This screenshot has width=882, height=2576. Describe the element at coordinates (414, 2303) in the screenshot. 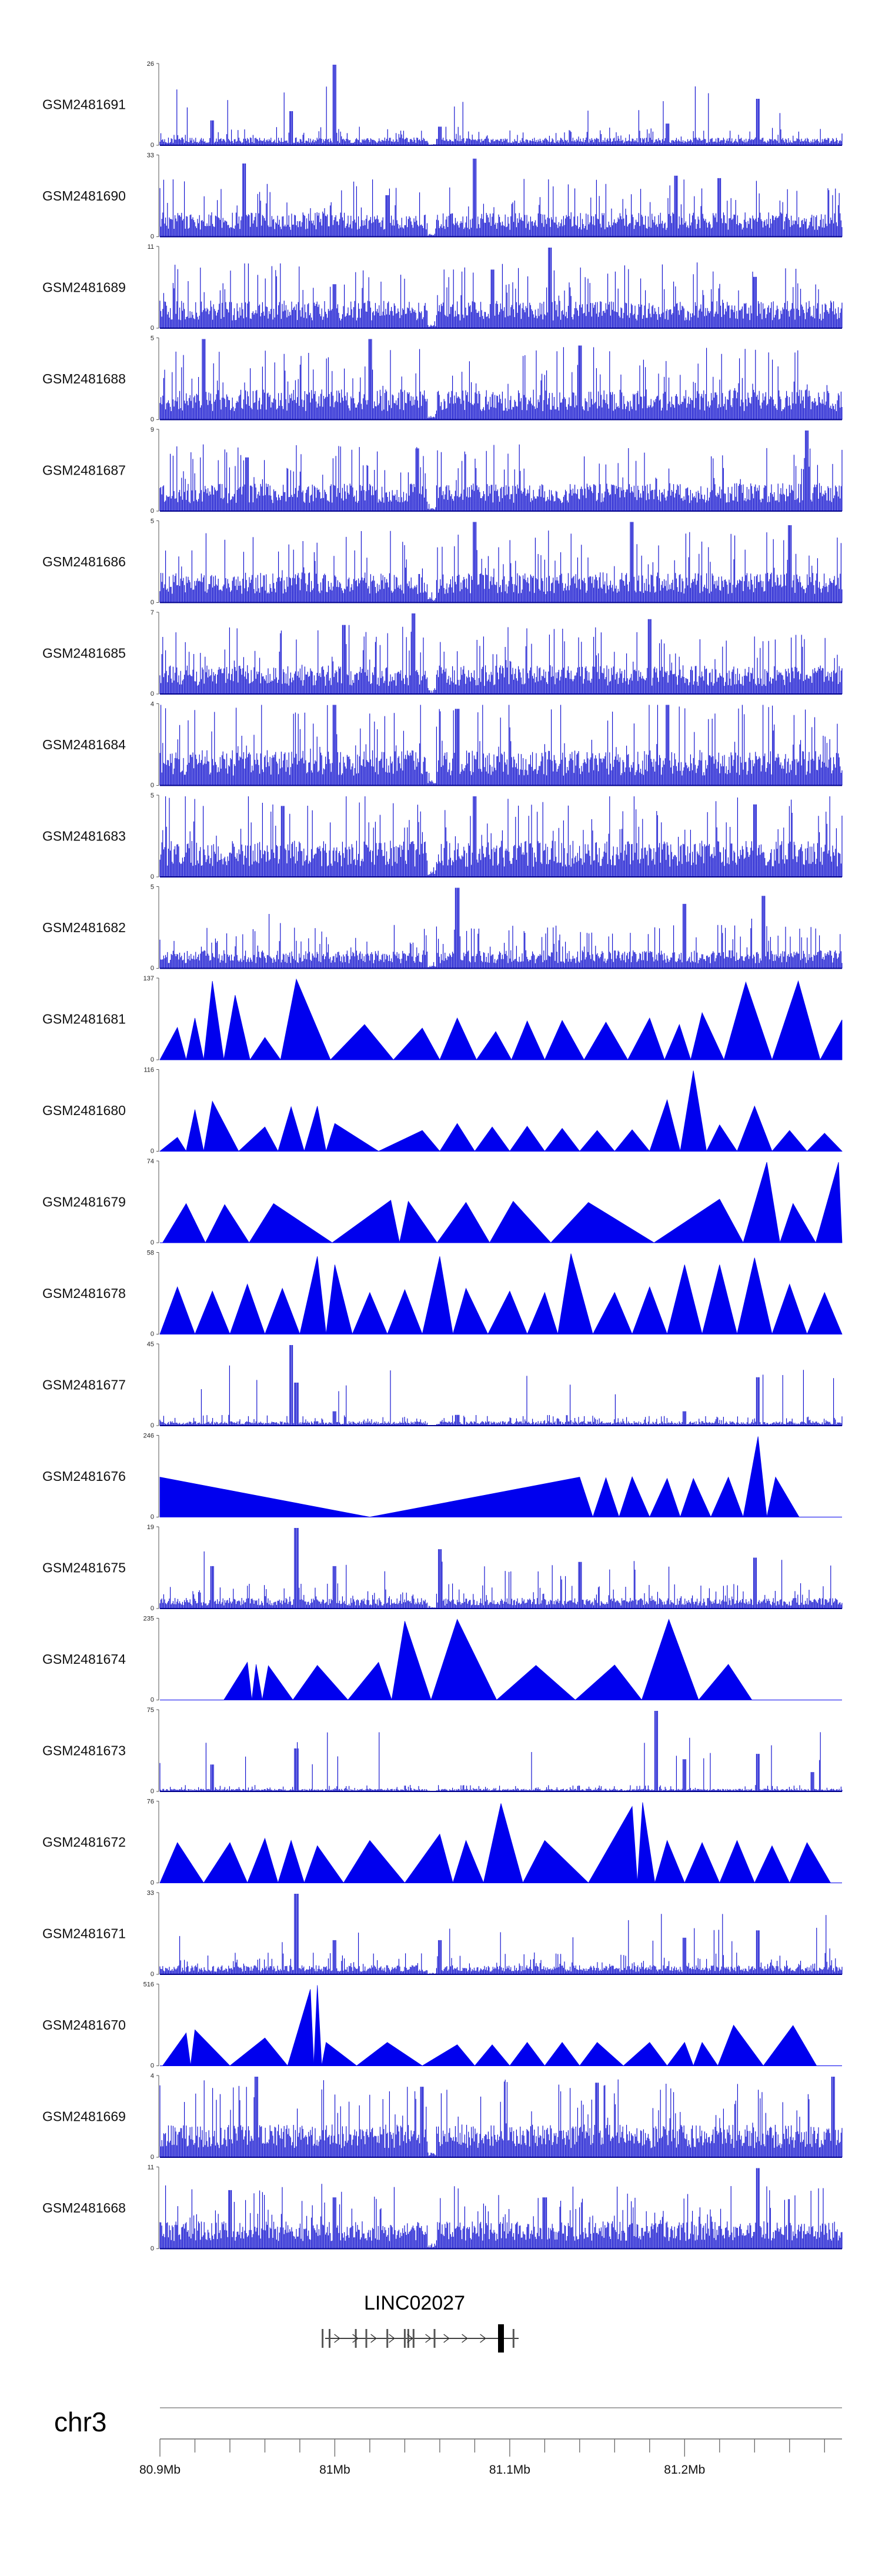

I see `gene-label: LINC02027` at that location.